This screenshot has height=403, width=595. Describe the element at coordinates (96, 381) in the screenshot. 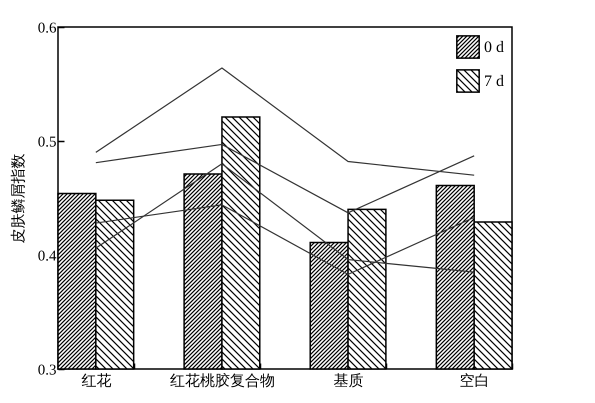

I see `x-tick-label: 红花` at that location.